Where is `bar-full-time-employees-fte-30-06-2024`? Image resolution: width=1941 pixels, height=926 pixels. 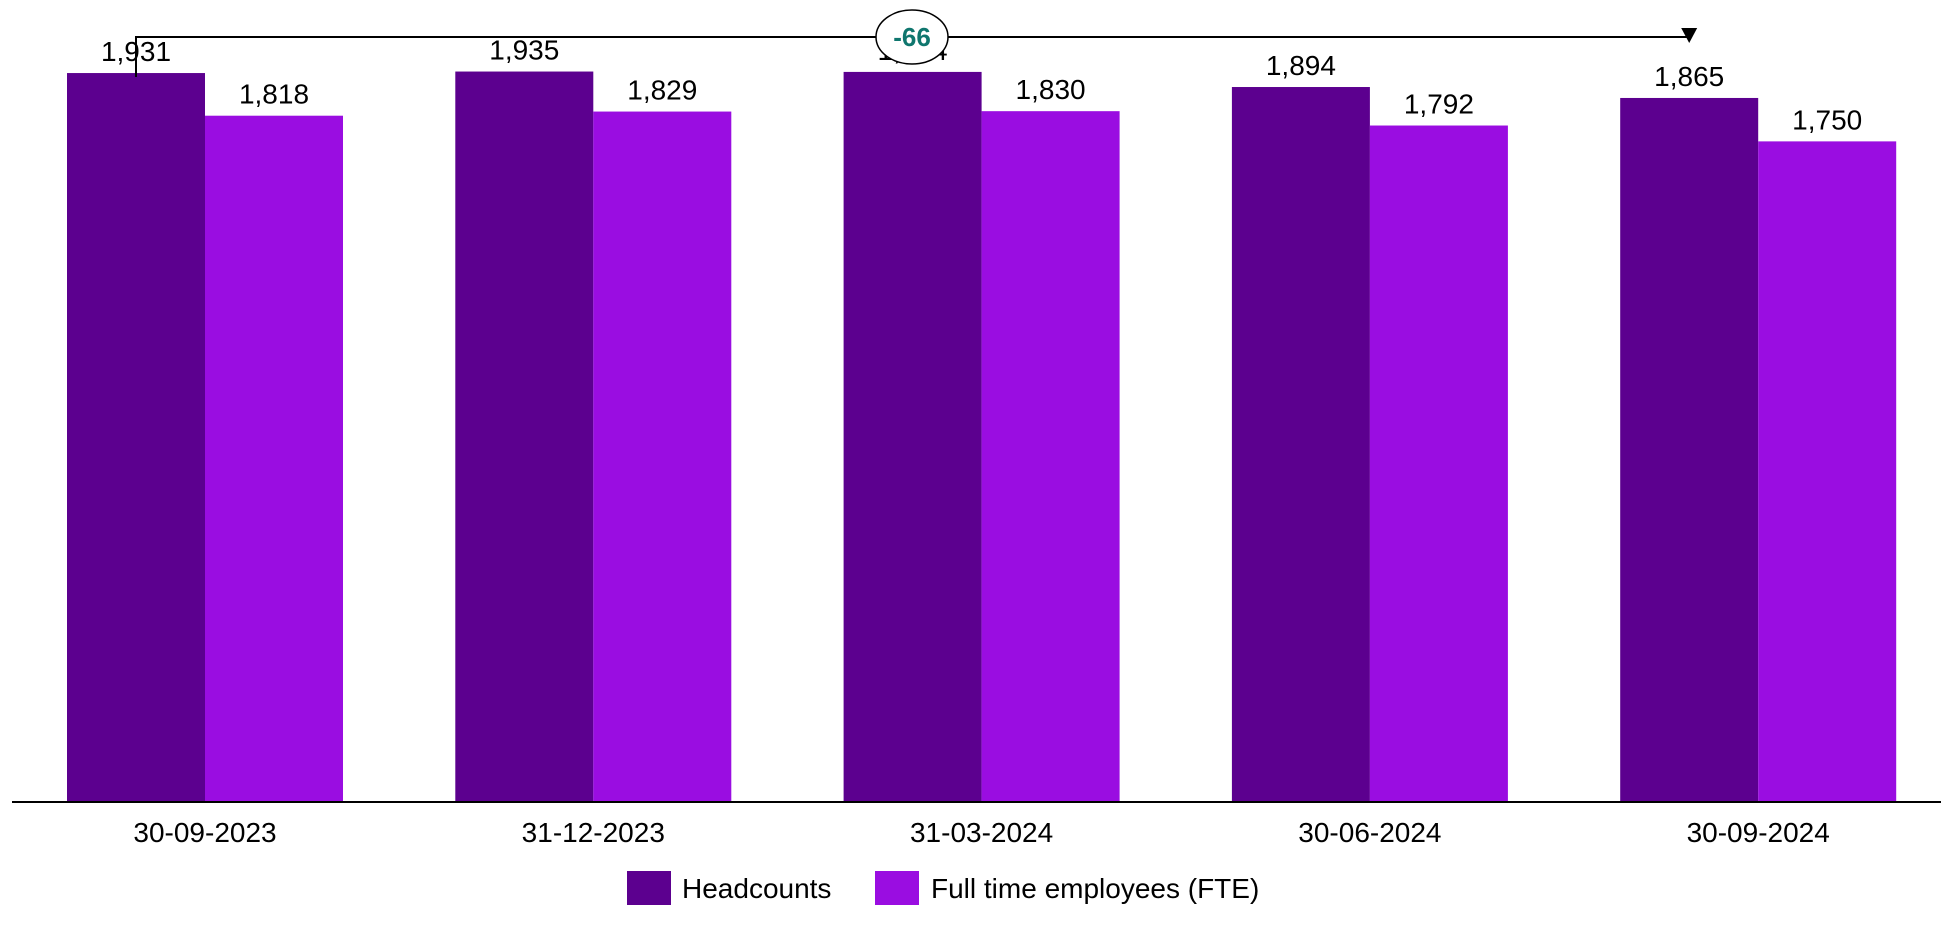
bar-full-time-employees-fte-30-06-2024 is located at coordinates (1438, 463).